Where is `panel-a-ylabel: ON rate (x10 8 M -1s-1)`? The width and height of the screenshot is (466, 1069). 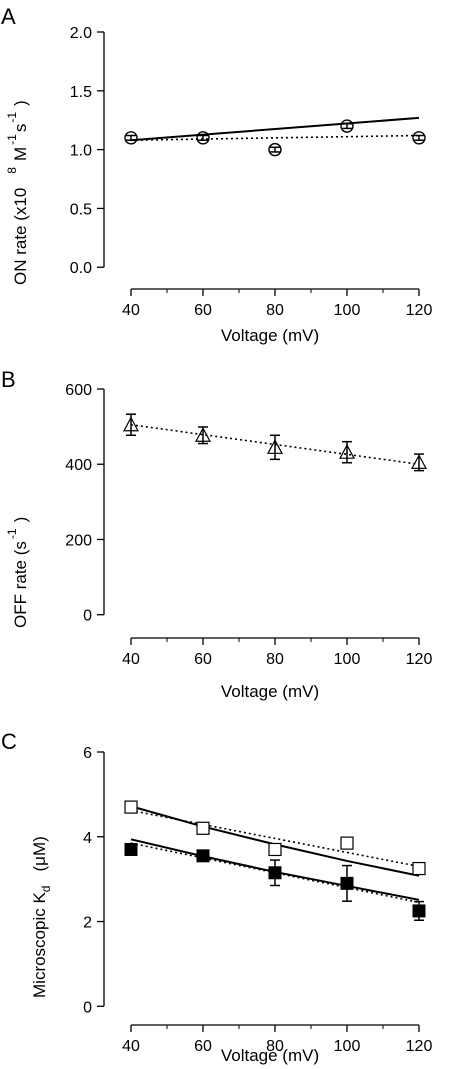 panel-a-ylabel: ON rate (x10 8 M -1s-1) is located at coordinates (17, 192).